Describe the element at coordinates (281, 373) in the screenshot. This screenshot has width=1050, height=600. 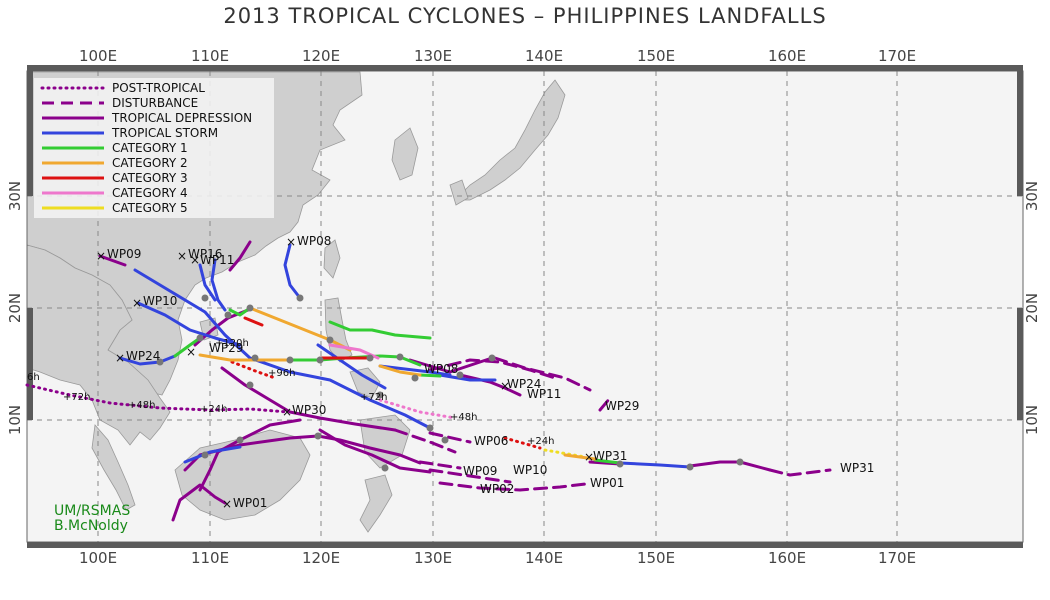
I see `time-label: +96h` at that location.